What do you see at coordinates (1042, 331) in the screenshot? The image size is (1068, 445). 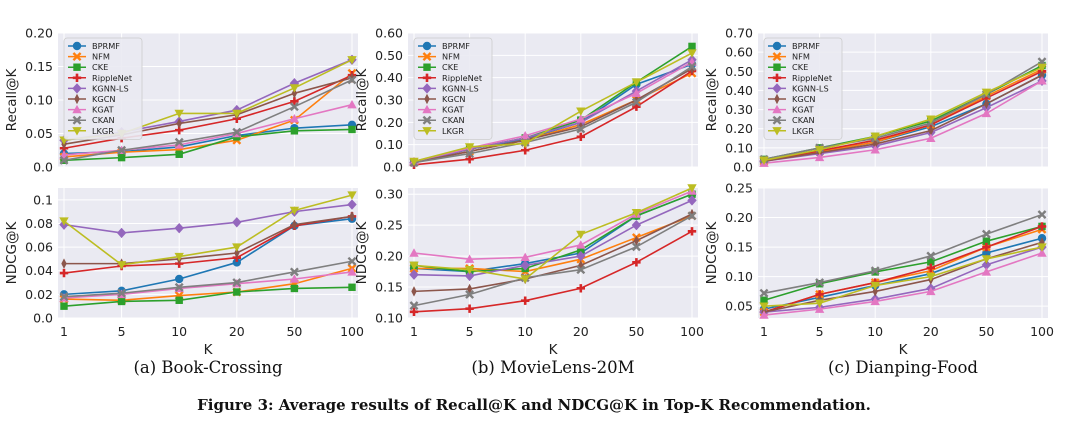 I see `dp-ndcg-xtick-label: 100` at bounding box center [1042, 331].